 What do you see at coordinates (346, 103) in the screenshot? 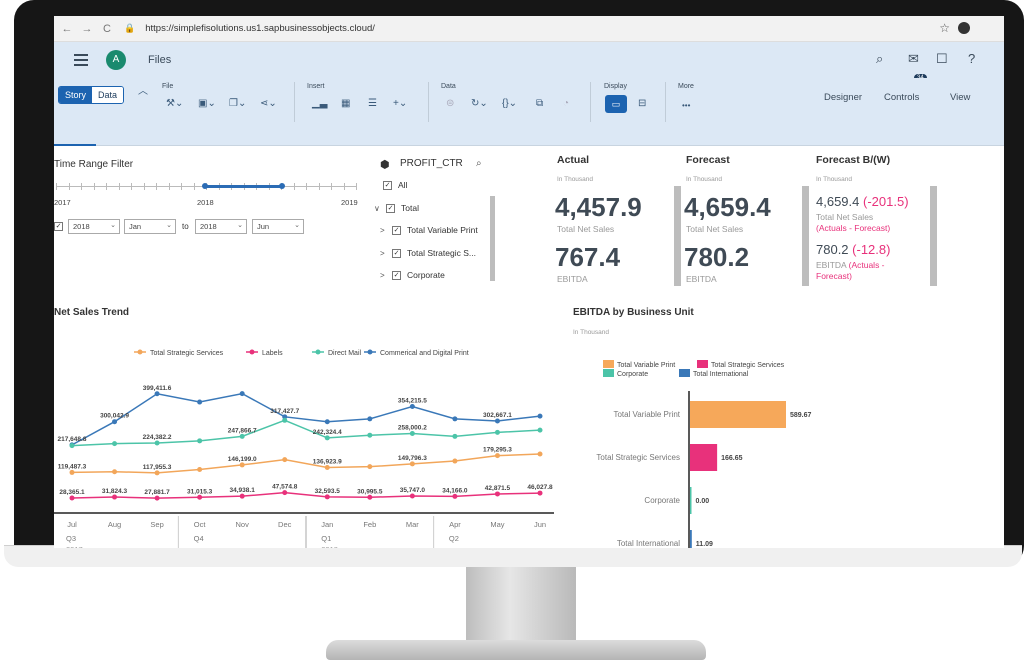
I see `table-icon: ▦` at bounding box center [346, 103].